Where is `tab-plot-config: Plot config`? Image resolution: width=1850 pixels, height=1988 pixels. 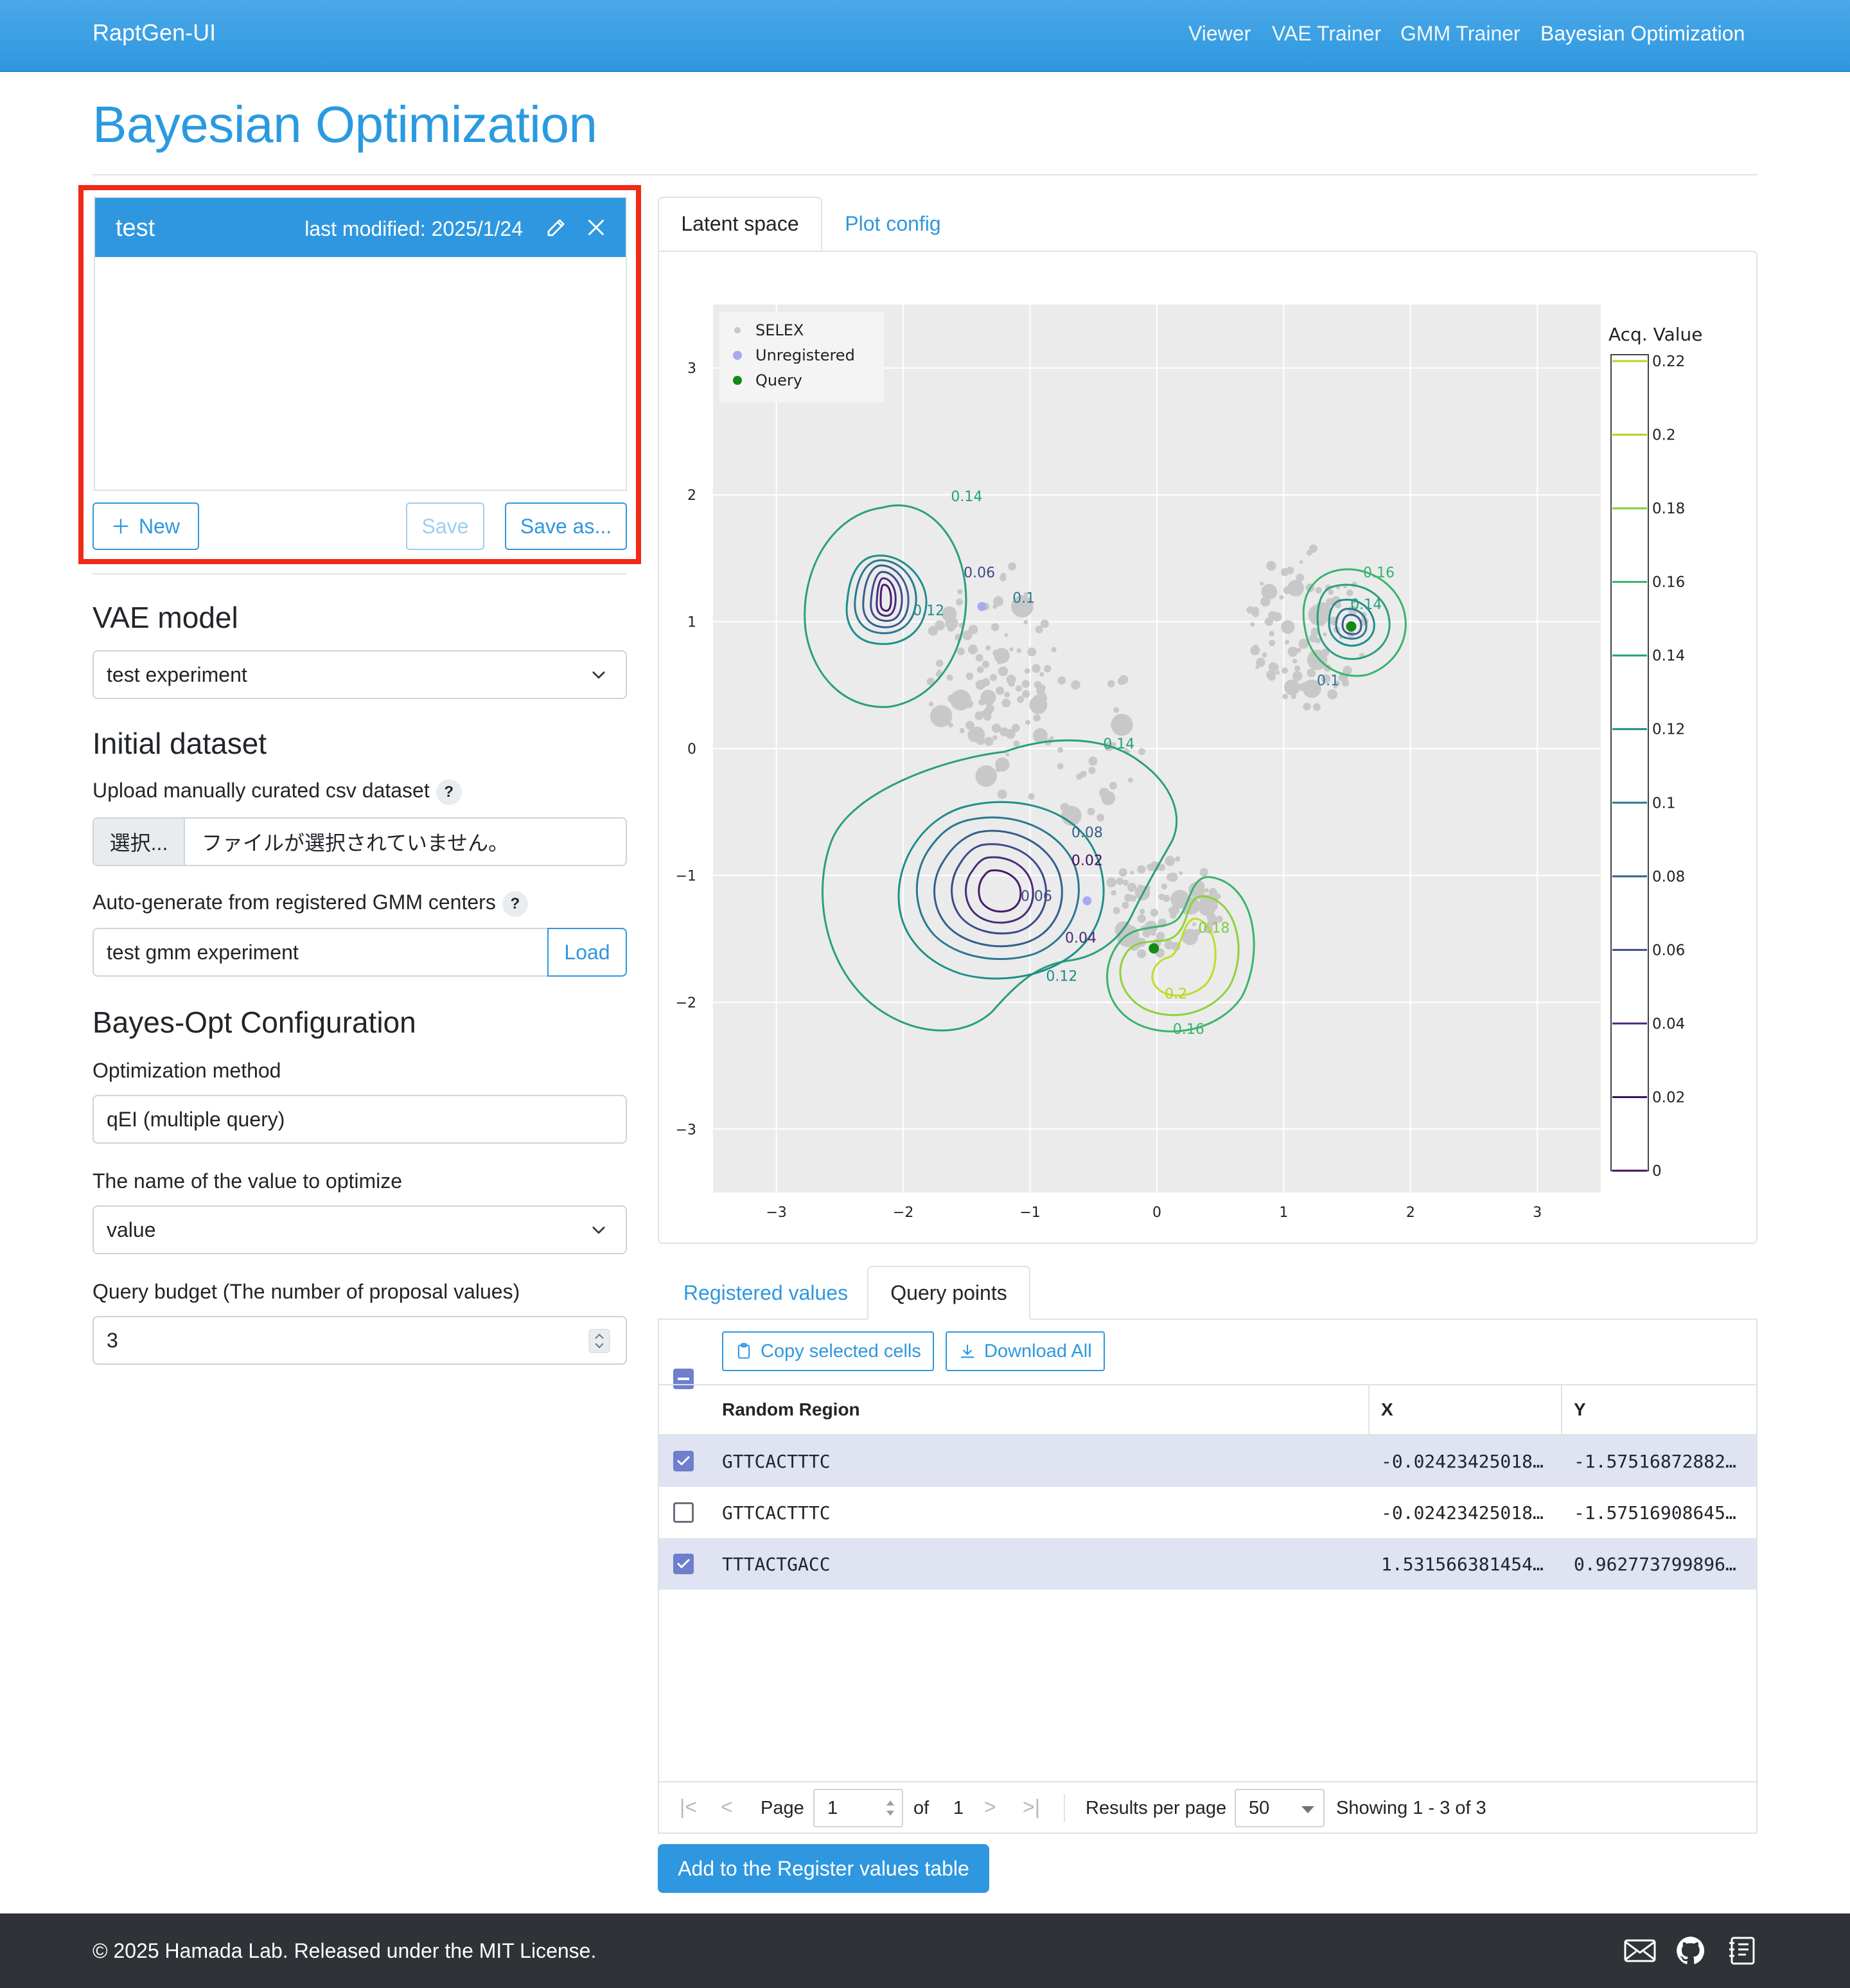 tab-plot-config: Plot config is located at coordinates (893, 223).